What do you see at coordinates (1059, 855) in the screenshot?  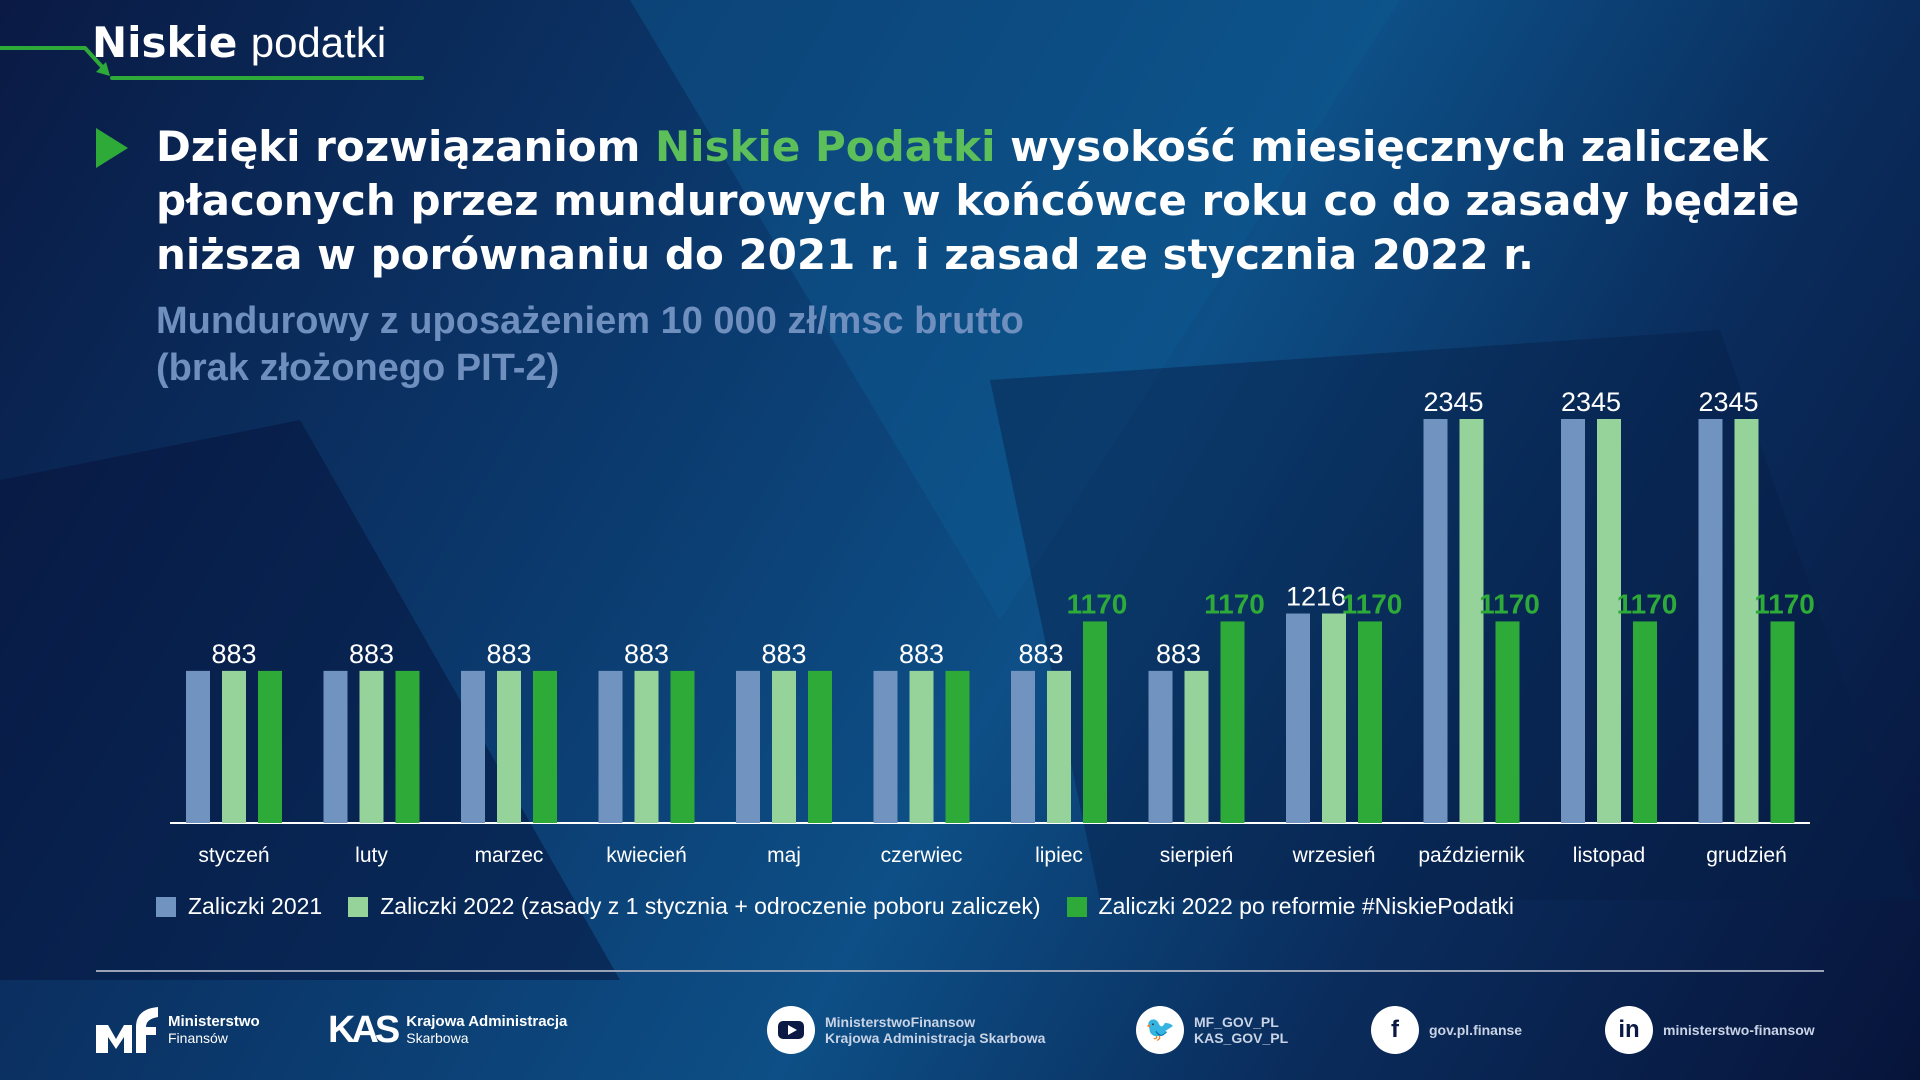 I see `month-label: lipiec` at bounding box center [1059, 855].